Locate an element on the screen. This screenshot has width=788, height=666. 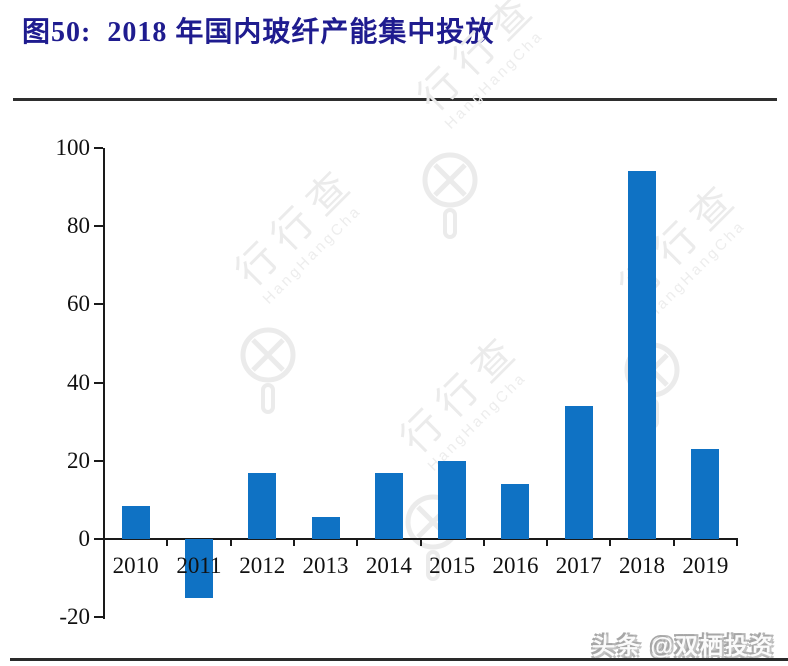
watermark-1: 行行查 HangHangCha is located at coordinates (296, 289).